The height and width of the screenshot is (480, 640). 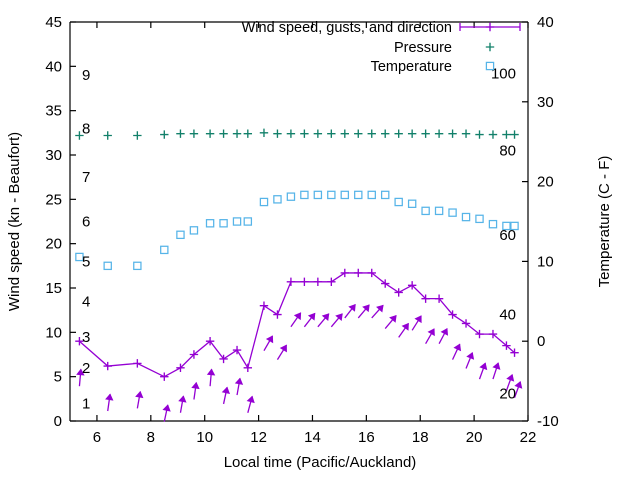 What do you see at coordinates (411, 67) in the screenshot?
I see `legend-label: Temperature` at bounding box center [411, 67].